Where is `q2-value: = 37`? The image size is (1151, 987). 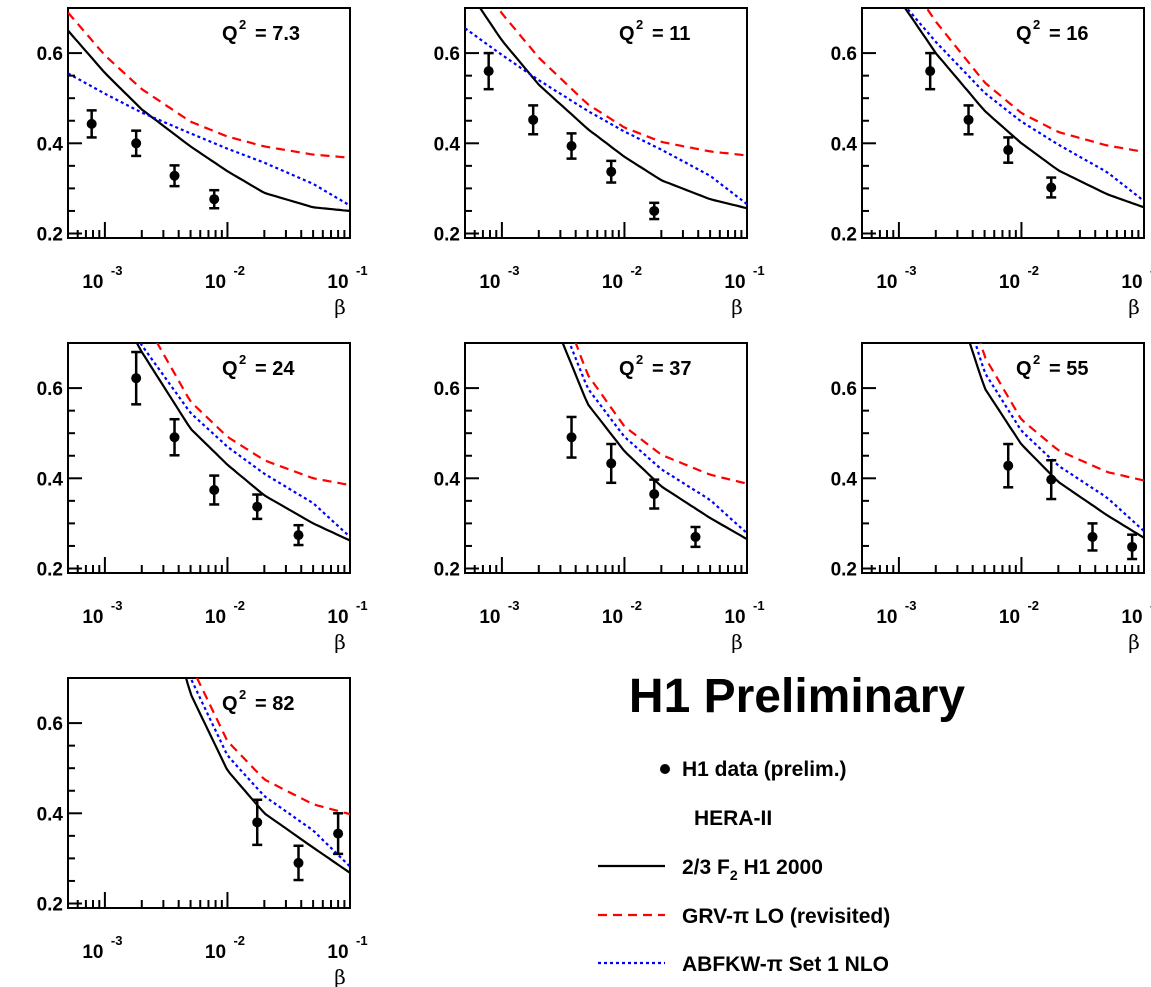
q2-value: = 37 is located at coordinates (671, 369).